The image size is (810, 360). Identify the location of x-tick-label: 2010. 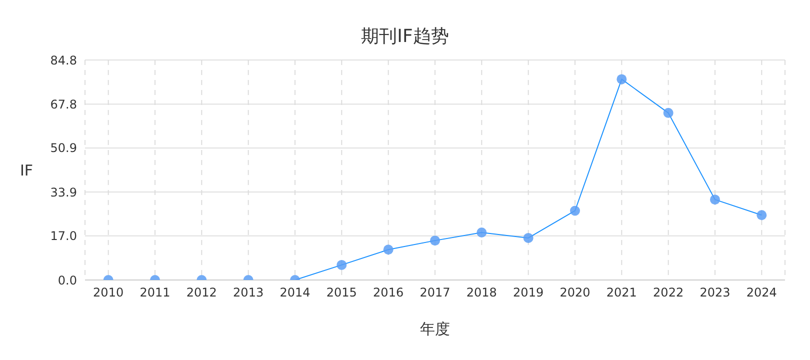
(108, 293).